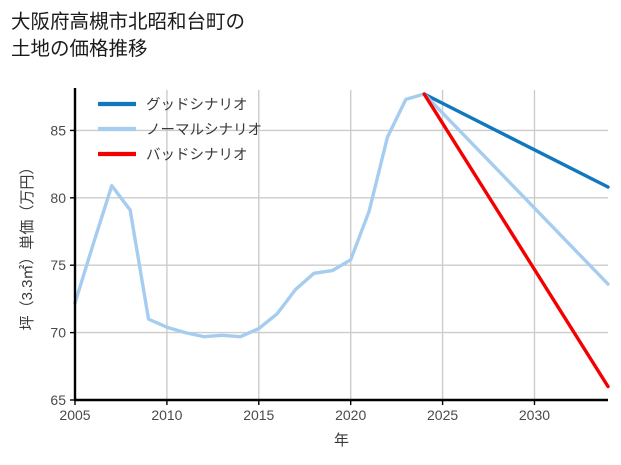 The image size is (621, 465). I want to click on y-tick-label: 75, so click(58, 265).